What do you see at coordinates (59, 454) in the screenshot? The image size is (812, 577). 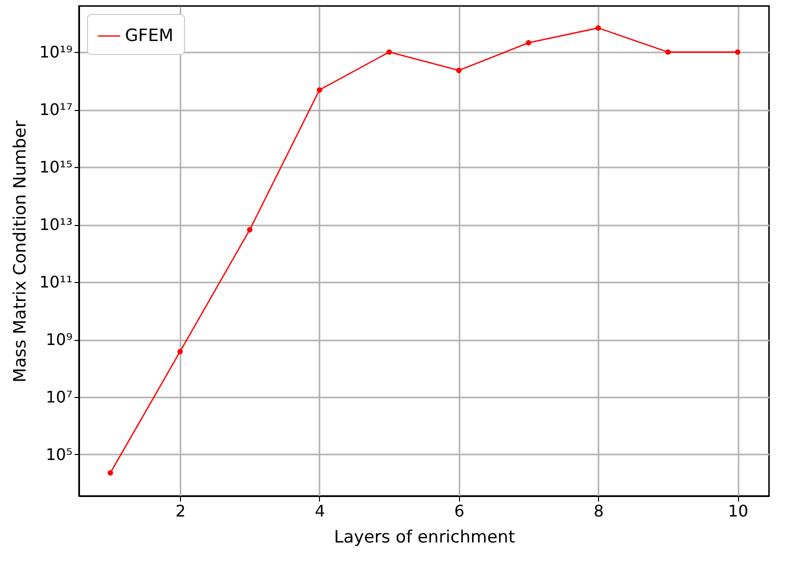 I see `y-tick-label: 10⁵` at bounding box center [59, 454].